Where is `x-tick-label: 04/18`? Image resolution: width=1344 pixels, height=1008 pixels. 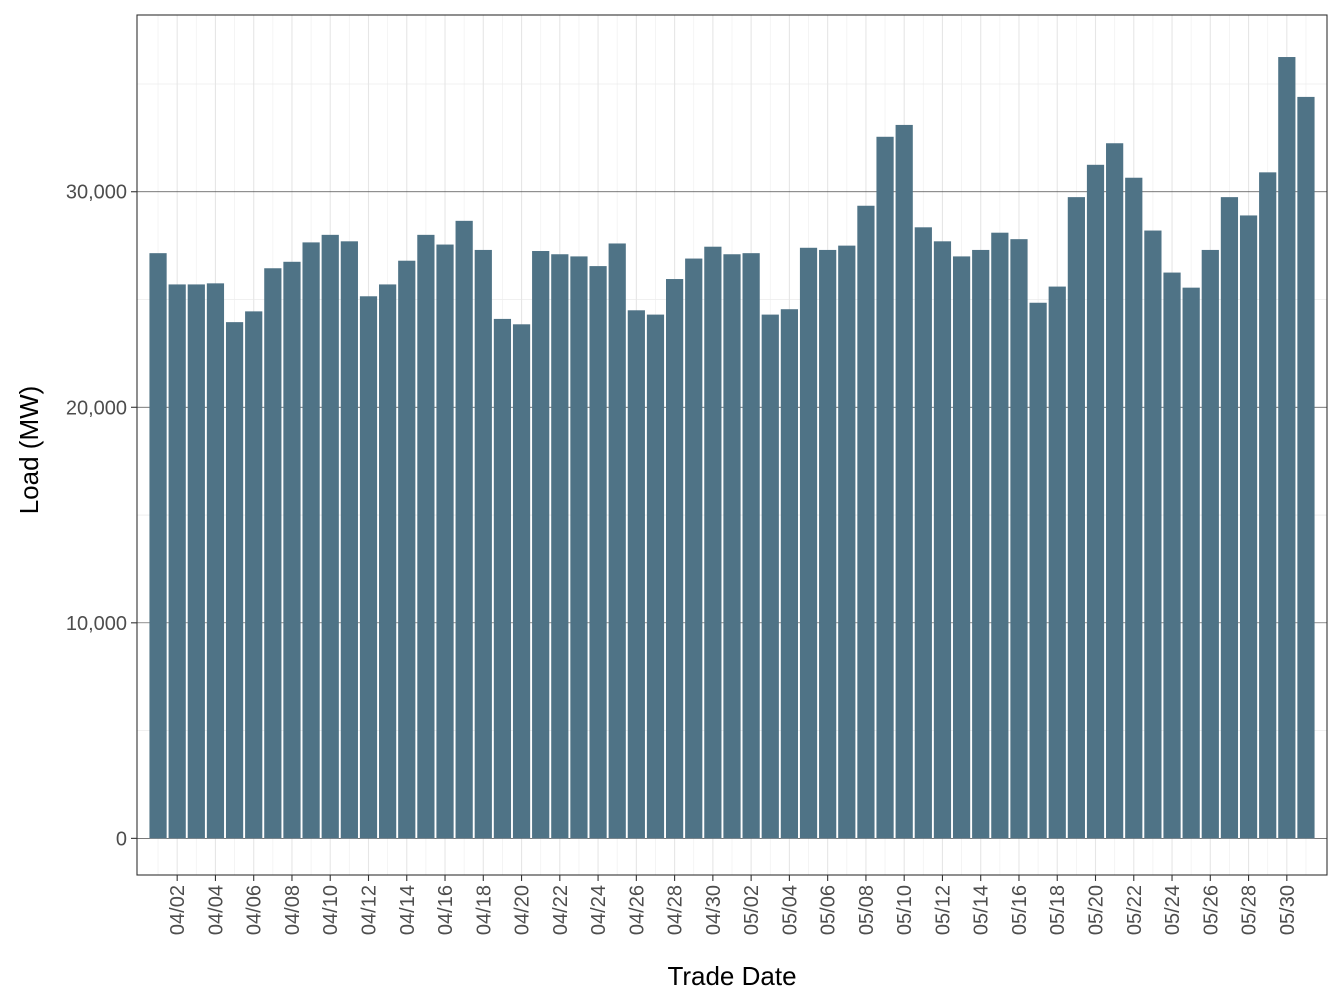 x-tick-label: 04/18 is located at coordinates (484, 910).